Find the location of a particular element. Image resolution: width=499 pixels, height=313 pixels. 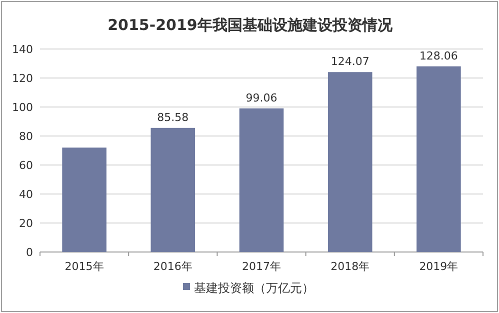

data-label: 124.07 is located at coordinates (350, 61).